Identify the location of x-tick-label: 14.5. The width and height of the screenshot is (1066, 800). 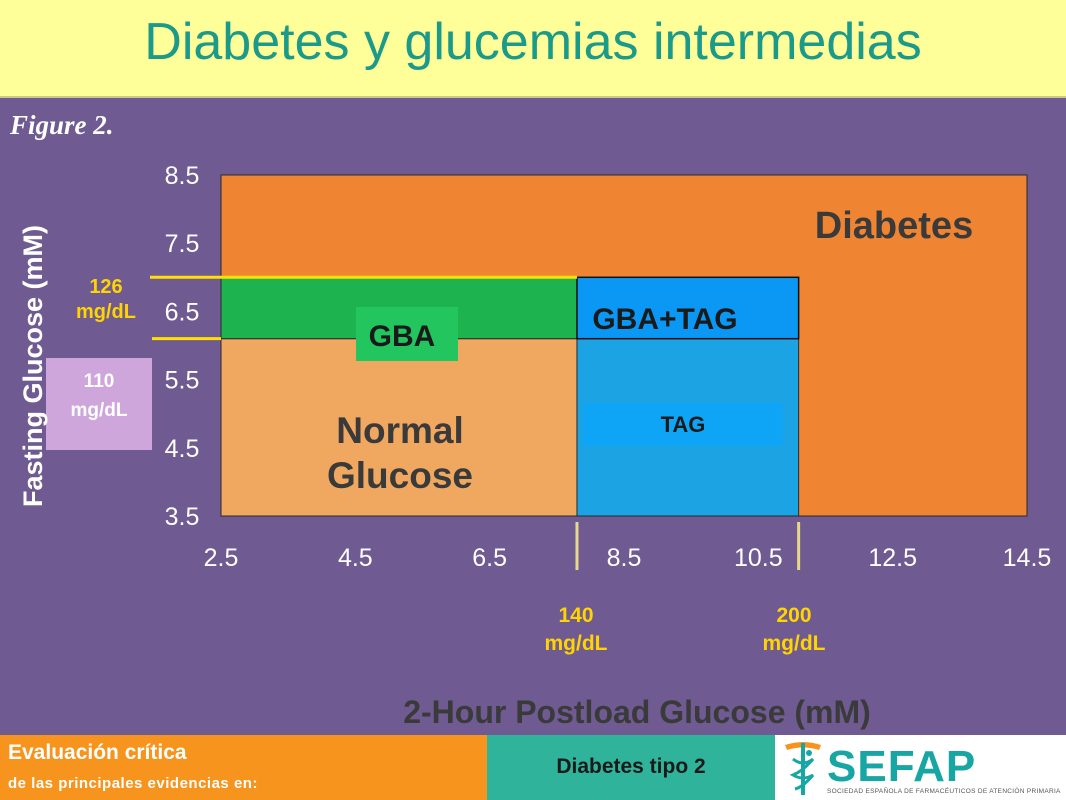
(1027, 558).